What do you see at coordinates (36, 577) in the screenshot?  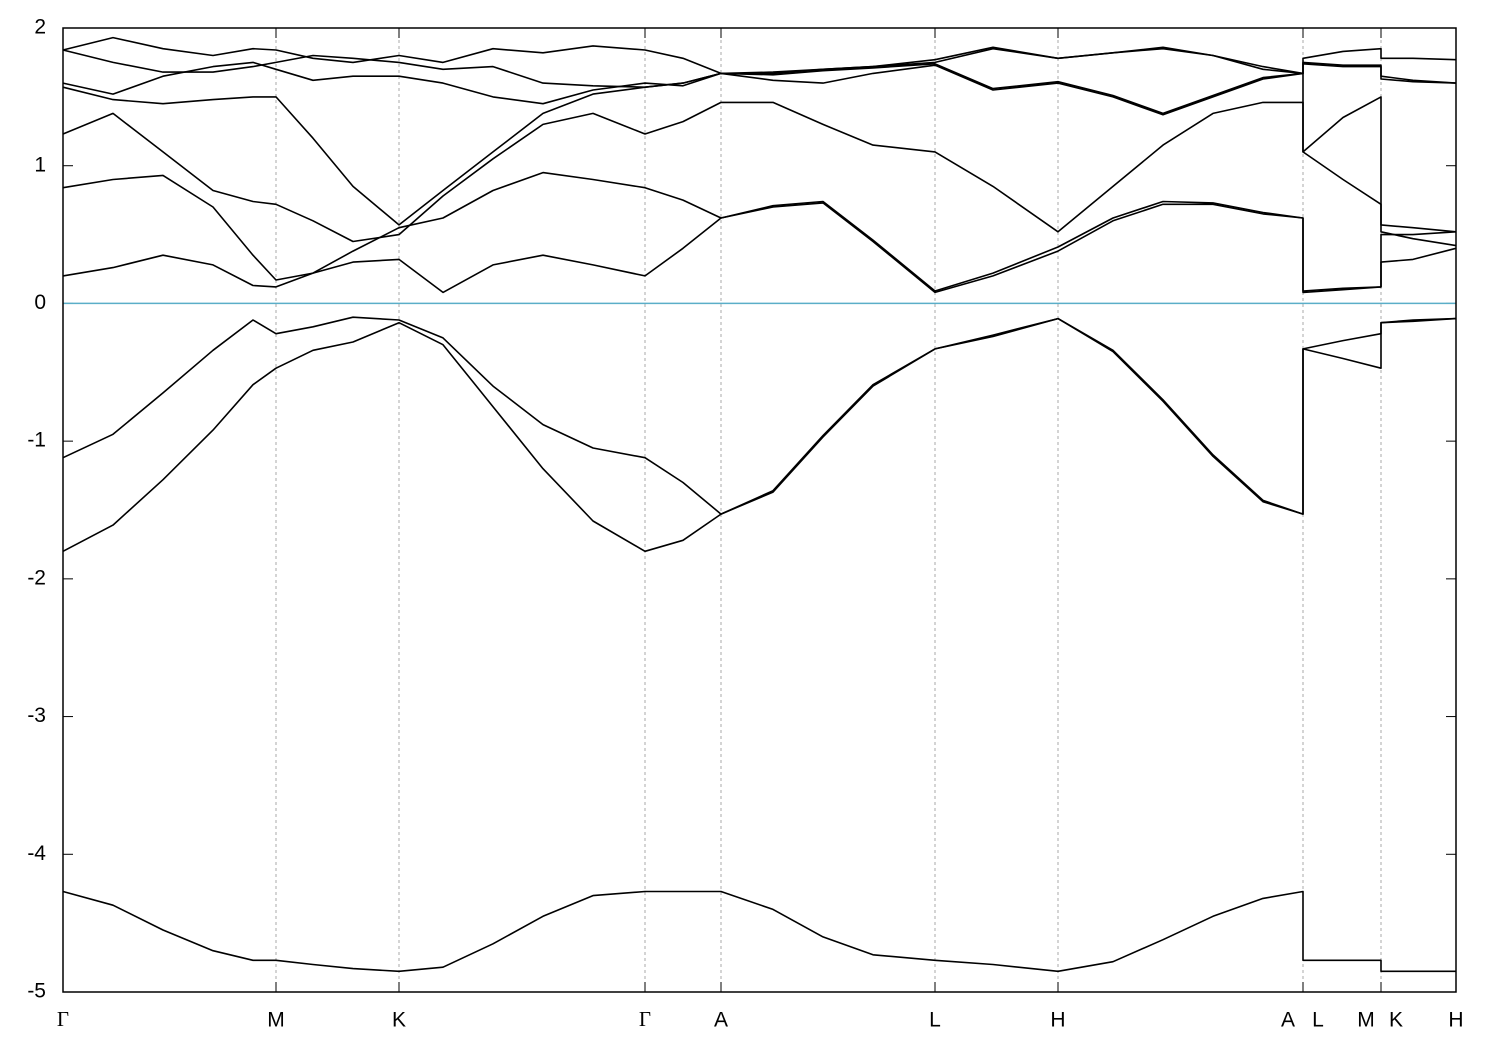 I see `y-tick-label: -2` at bounding box center [36, 577].